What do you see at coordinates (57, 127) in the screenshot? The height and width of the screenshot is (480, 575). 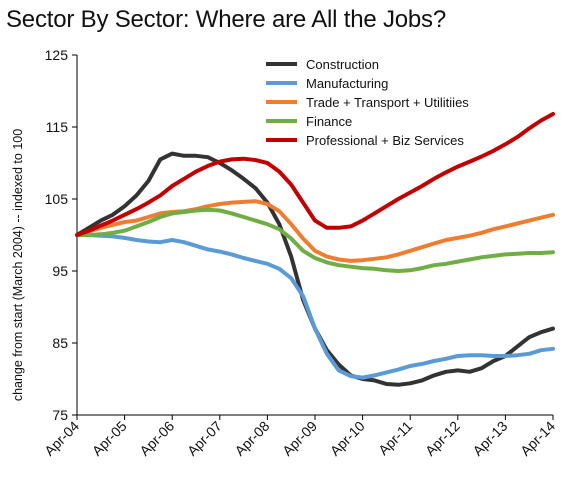 I see `y-tick-label: 115` at bounding box center [57, 127].